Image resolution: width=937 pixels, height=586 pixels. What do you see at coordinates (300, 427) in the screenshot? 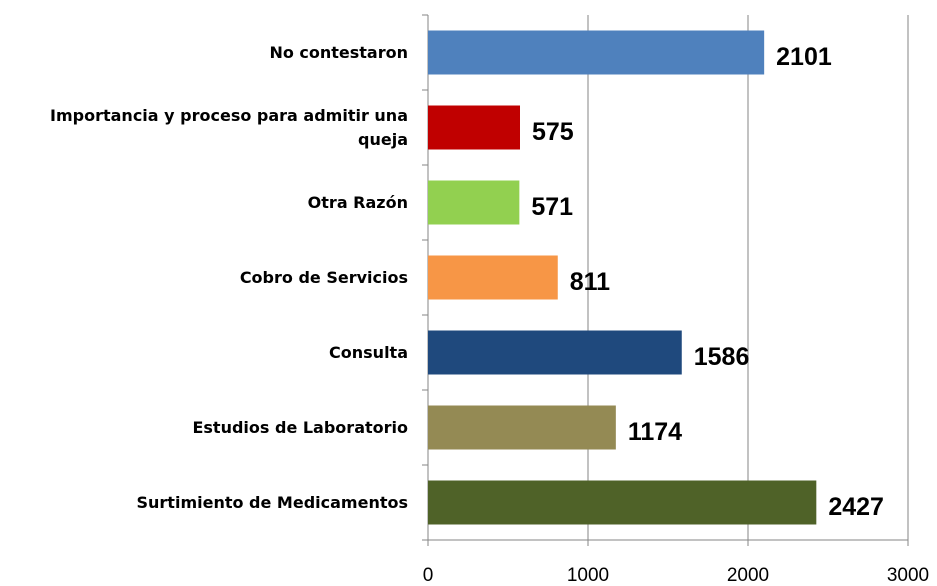
I see `y-tick-label: Estudios de Laboratorio` at bounding box center [300, 427].